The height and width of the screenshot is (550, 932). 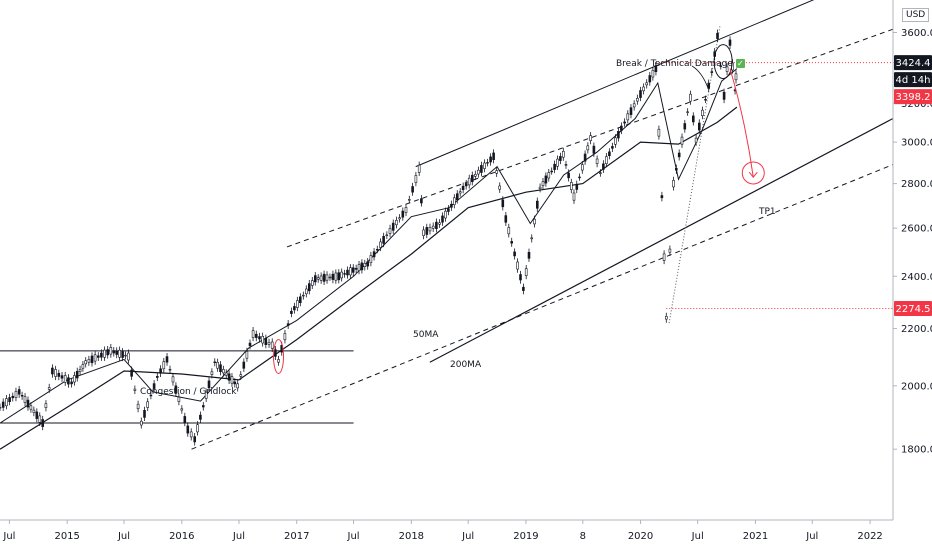 What do you see at coordinates (741, 123) in the screenshot?
I see `projection-arrow` at bounding box center [741, 123].